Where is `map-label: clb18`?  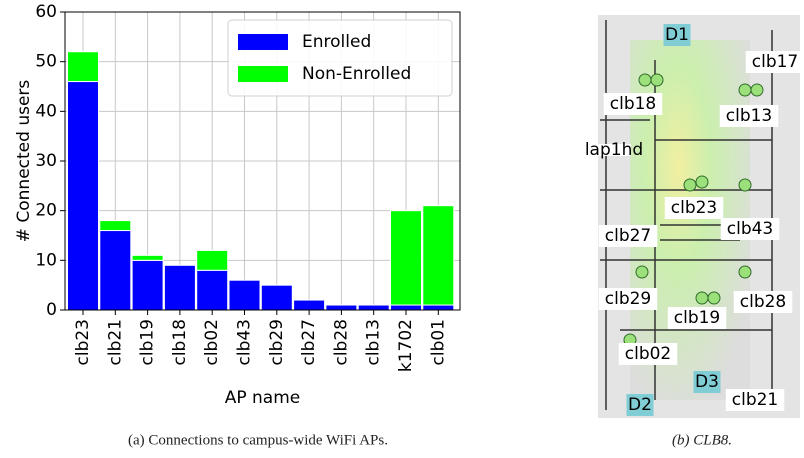 map-label: clb18 is located at coordinates (633, 104).